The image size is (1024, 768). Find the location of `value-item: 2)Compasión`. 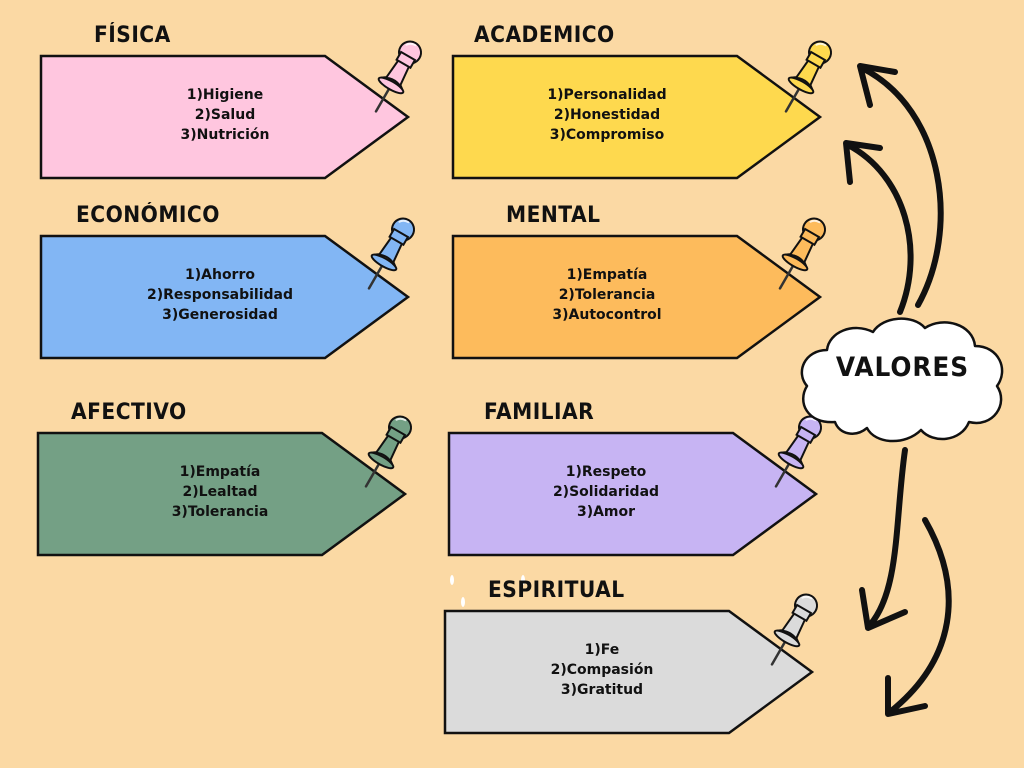

value-item: 2)Compasión is located at coordinates (602, 670).